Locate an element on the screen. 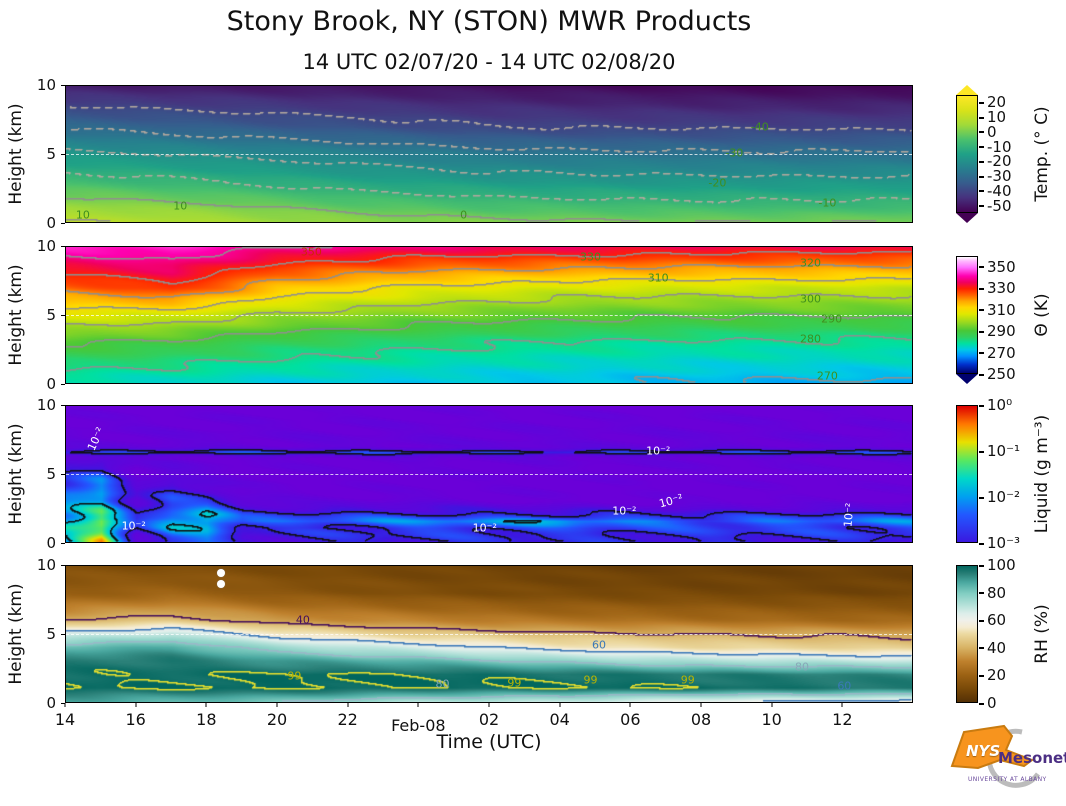 This screenshot has height=806, width=1066. logo-tagline-text: UNIVERSITY AT ALBANY is located at coordinates (1007, 779).